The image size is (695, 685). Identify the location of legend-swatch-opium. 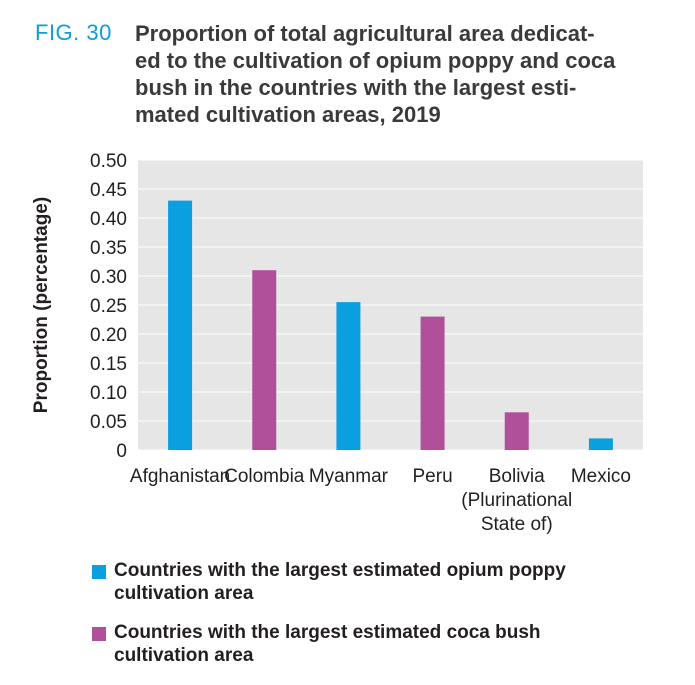
(99, 572).